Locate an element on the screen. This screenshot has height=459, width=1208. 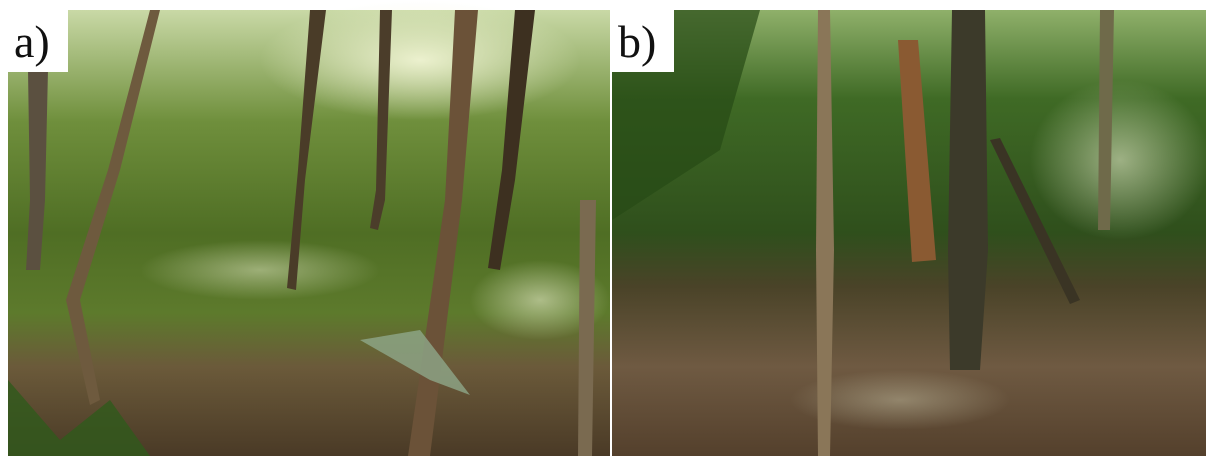
panel-label: b) is located at coordinates (637, 41).